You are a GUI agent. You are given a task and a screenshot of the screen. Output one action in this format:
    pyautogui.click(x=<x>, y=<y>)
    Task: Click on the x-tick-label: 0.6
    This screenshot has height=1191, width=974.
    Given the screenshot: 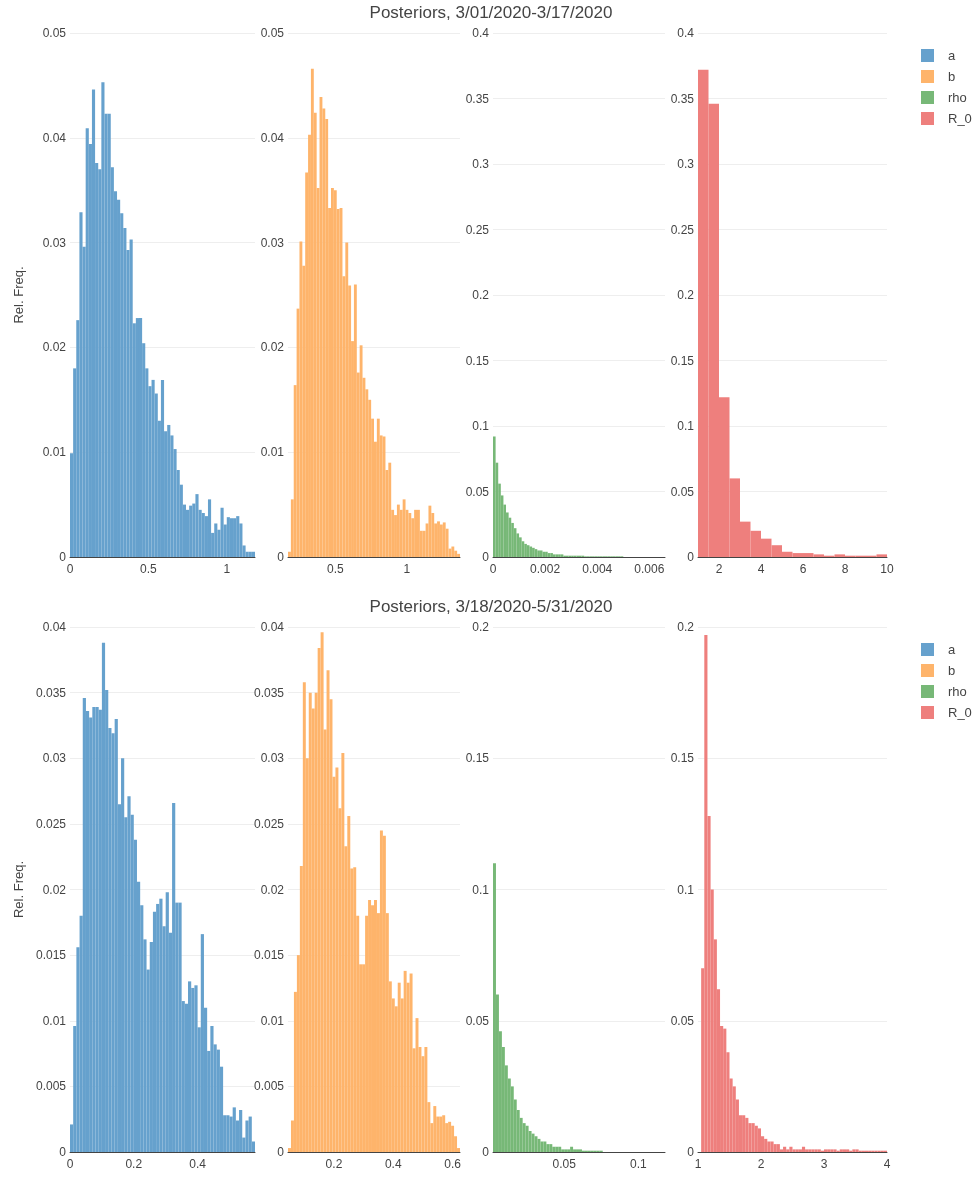 What is the action you would take?
    pyautogui.click(x=453, y=1164)
    